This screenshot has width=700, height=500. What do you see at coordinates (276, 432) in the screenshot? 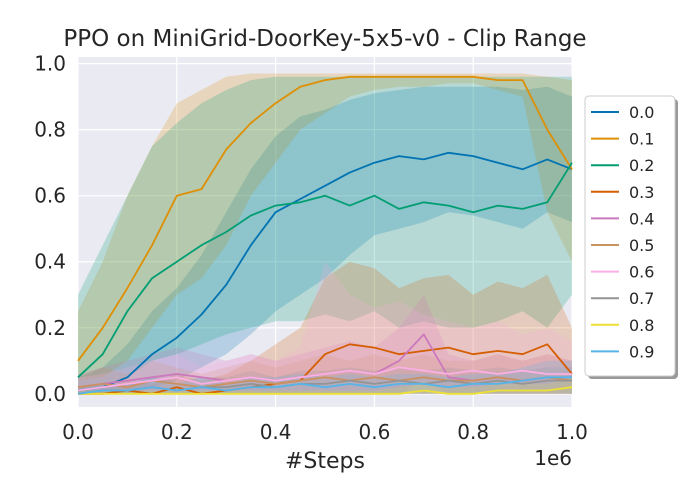
I see `x-tick-label: 0.4` at bounding box center [276, 432].